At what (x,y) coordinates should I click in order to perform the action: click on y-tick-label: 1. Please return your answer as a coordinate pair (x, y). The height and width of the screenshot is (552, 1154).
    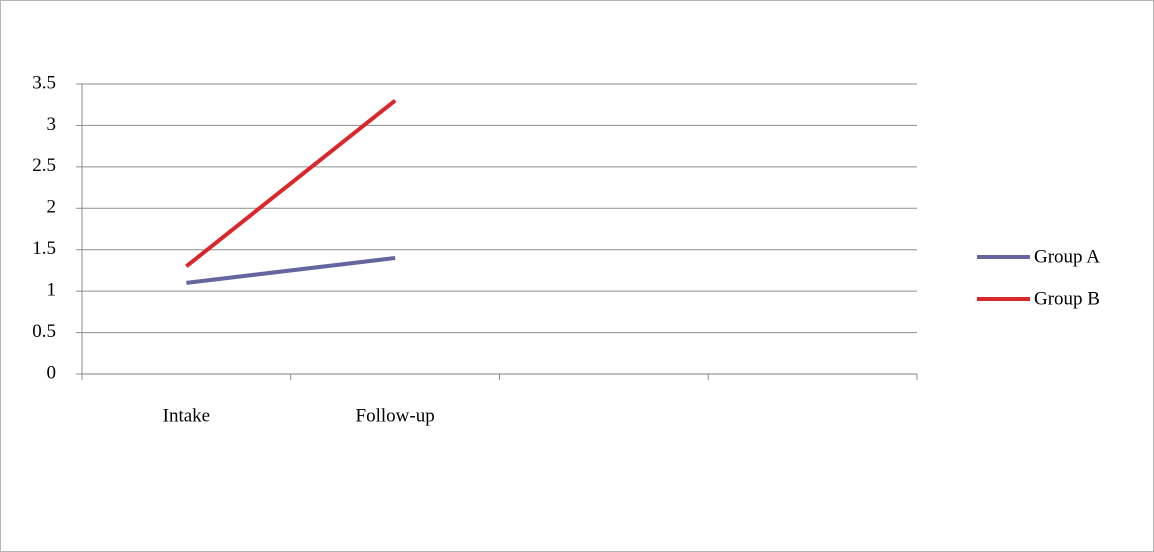
    Looking at the image, I should click on (52, 290).